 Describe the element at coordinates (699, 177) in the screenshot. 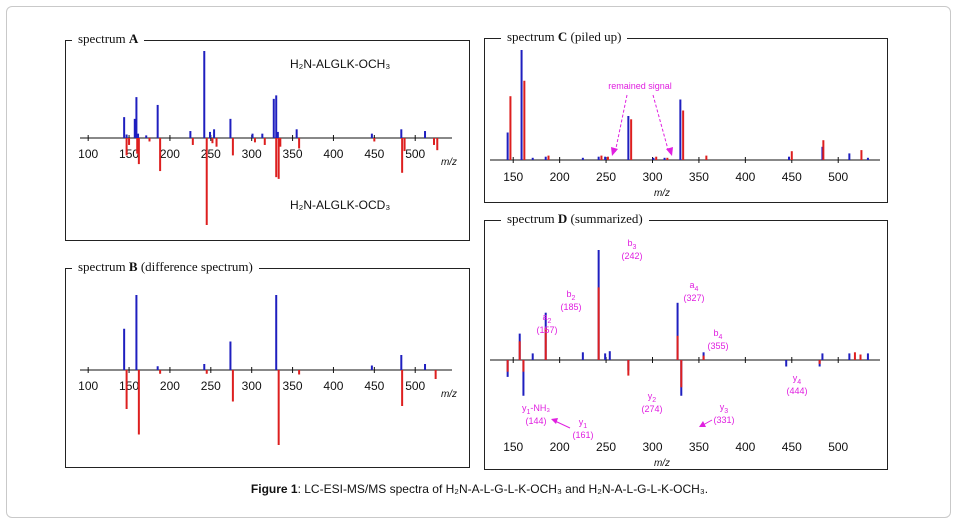

I see `spectrum-c-tick-label: 350` at that location.